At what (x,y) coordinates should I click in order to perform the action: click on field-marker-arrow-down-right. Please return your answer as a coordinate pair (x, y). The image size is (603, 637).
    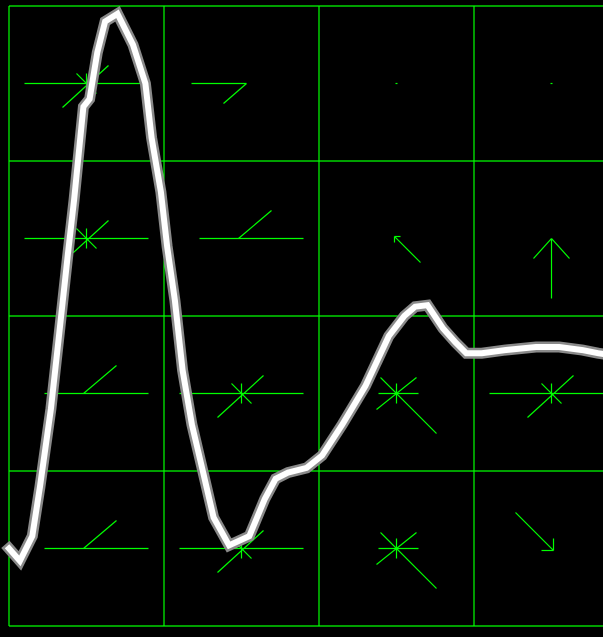
    Looking at the image, I should click on (535, 532).